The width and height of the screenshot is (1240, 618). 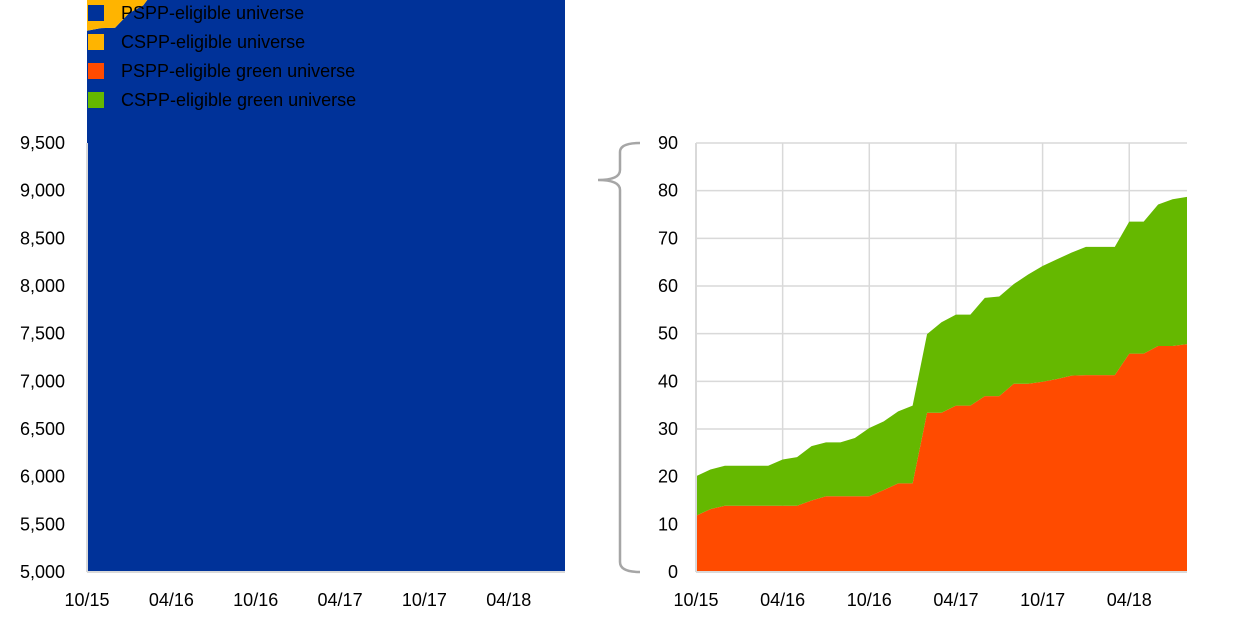 What do you see at coordinates (668, 286) in the screenshot?
I see `y-tick-label: 60` at bounding box center [668, 286].